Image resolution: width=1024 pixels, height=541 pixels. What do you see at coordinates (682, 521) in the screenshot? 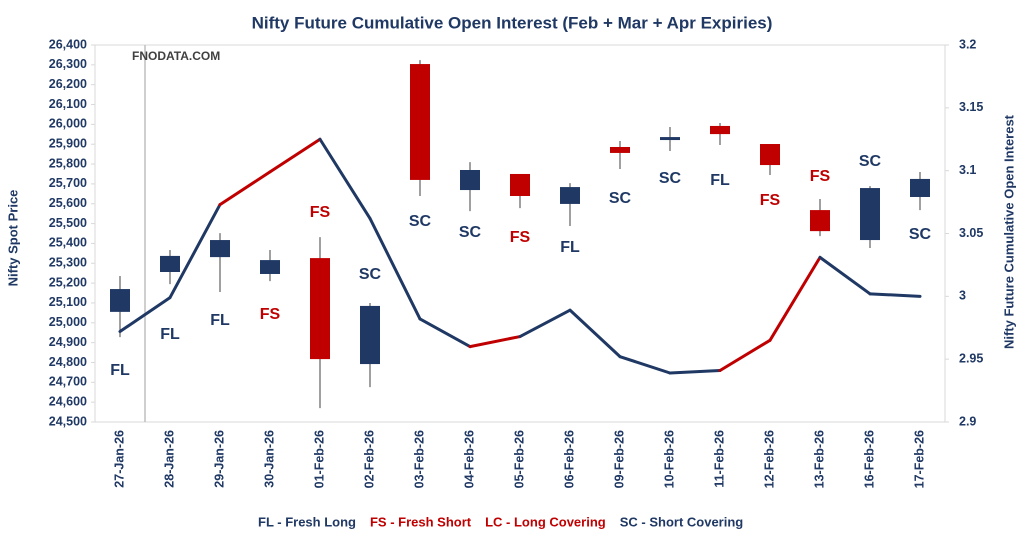
I see `legend-entry: SC - Short Covering` at bounding box center [682, 521].